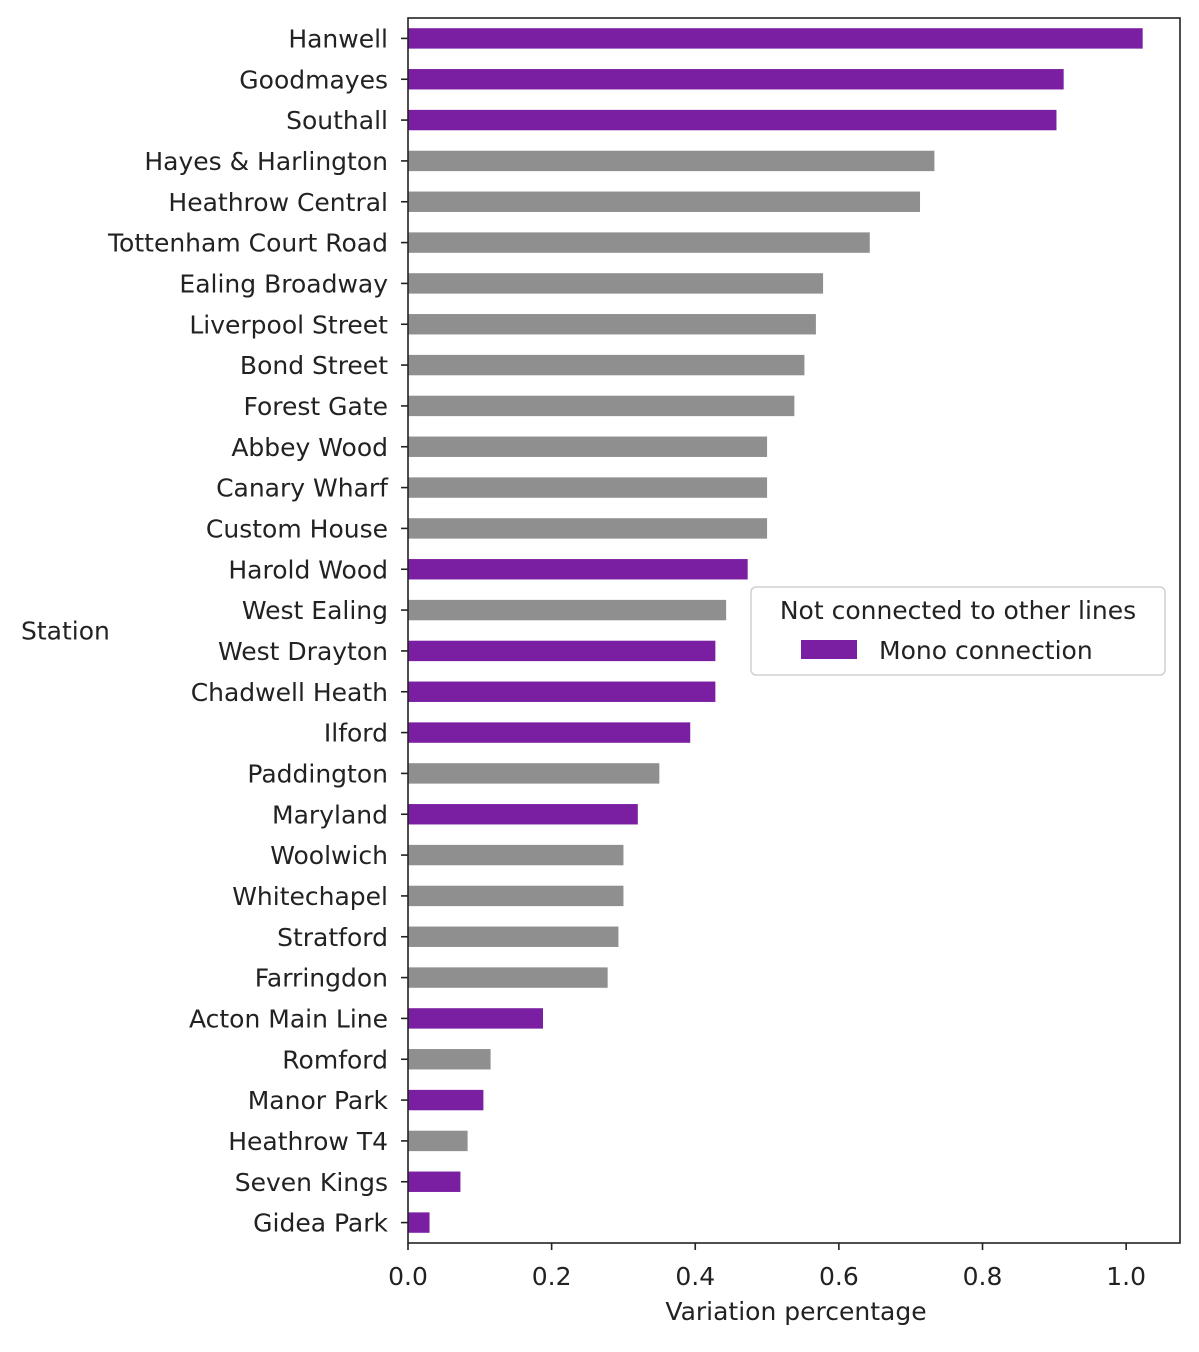 The width and height of the screenshot is (1199, 1352). I want to click on bar-woolwich, so click(516, 855).